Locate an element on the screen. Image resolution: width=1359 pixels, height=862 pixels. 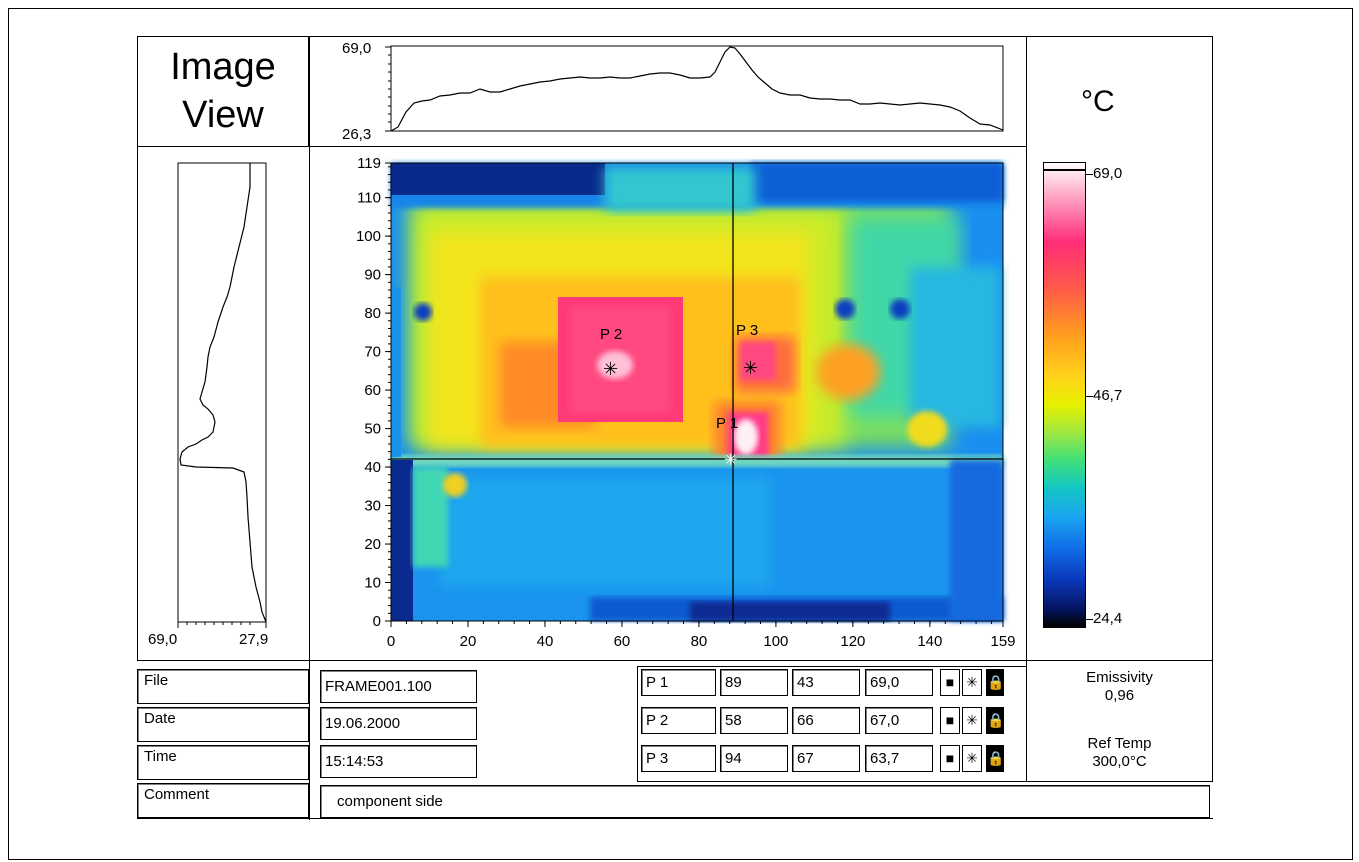
colorbar-max-label: 69,0 is located at coordinates (1108, 173).